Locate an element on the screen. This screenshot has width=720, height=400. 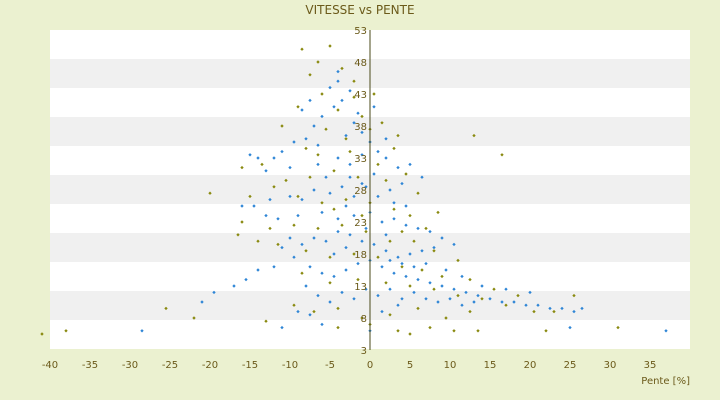
x-tick-label: -5 is located at coordinates (330, 365).